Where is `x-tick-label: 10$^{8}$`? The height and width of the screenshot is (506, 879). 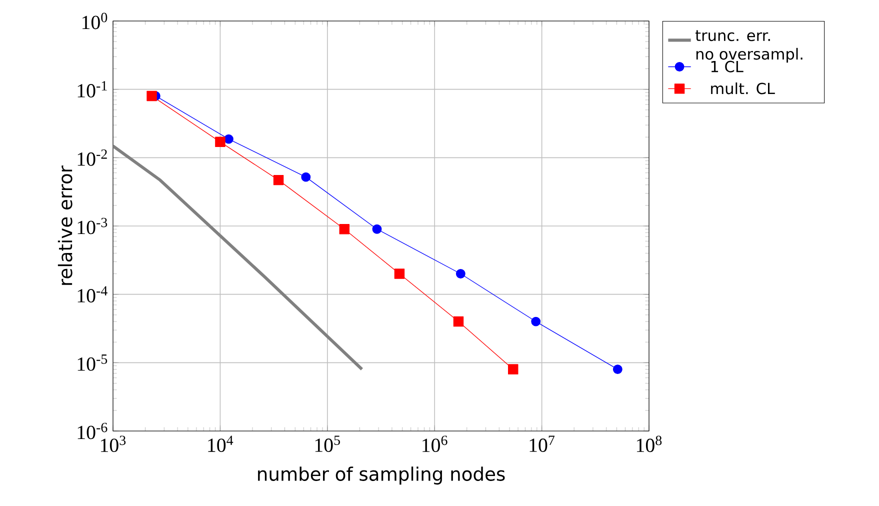 x-tick-label: 10$^{8}$ is located at coordinates (649, 444).